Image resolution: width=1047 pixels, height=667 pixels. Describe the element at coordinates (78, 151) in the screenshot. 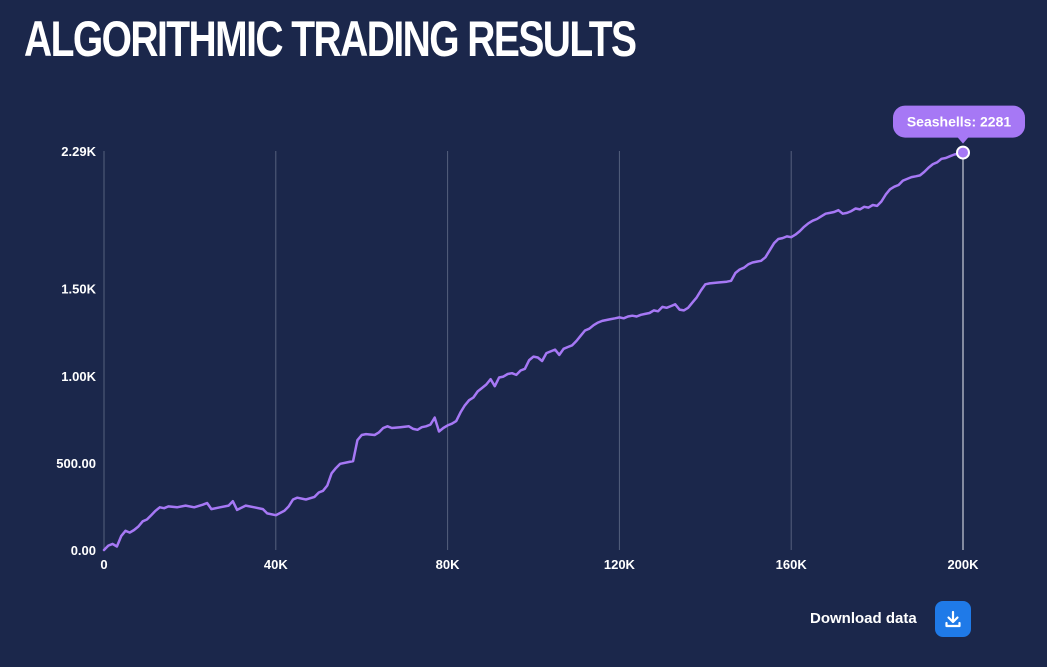

I see `y-tick-label: 2.29K` at that location.